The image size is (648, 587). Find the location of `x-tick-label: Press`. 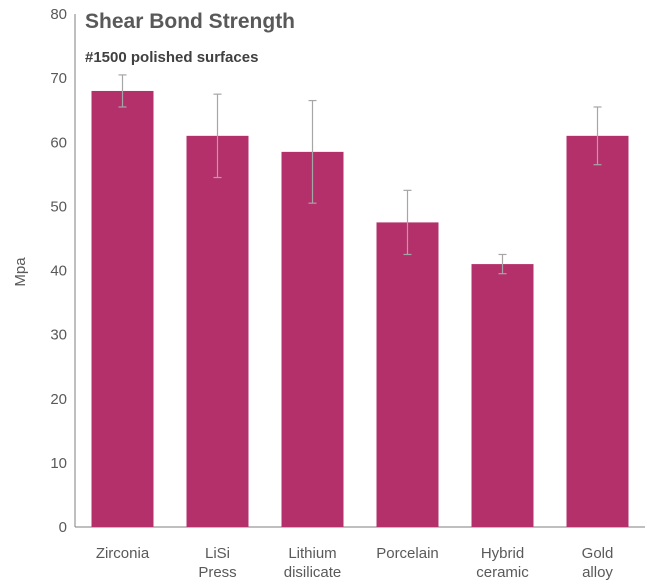

x-tick-label: Press is located at coordinates (217, 572).